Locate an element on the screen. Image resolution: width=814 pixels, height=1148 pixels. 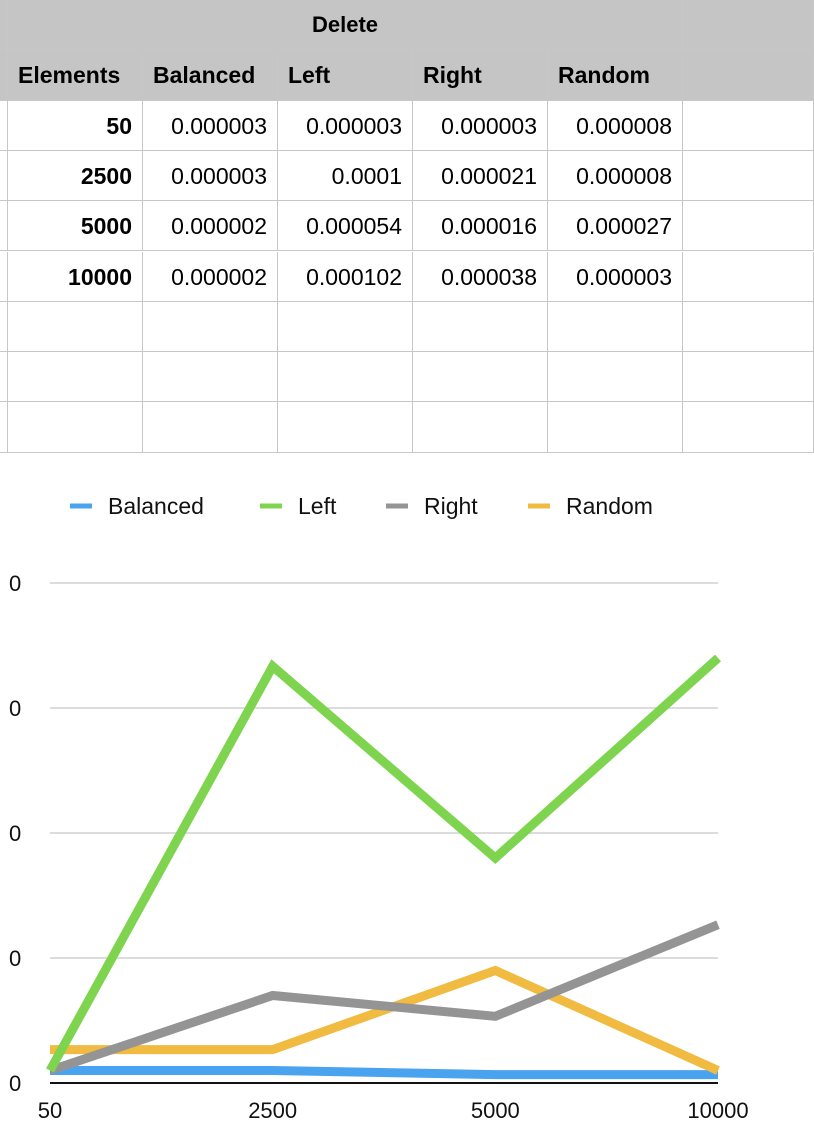
value-cell: 0.000038 is located at coordinates (480, 276).